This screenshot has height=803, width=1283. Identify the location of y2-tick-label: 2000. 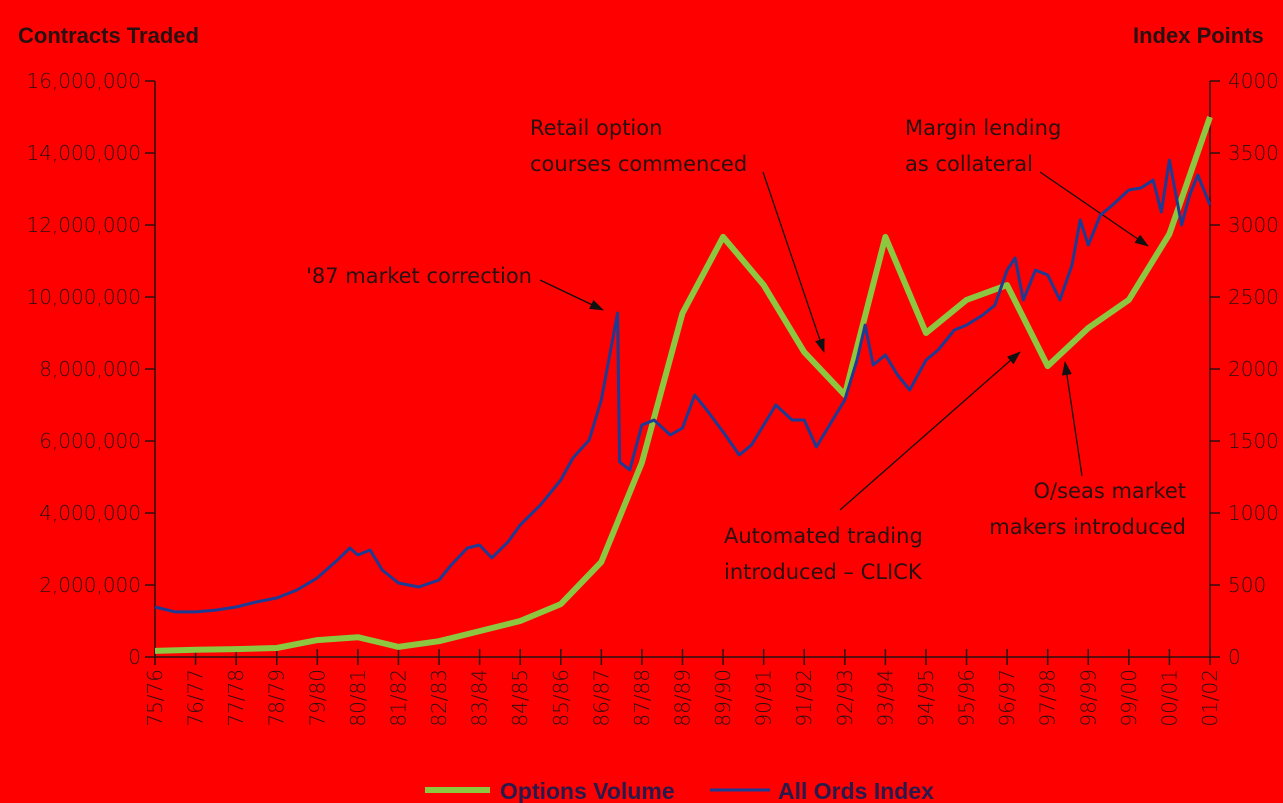
(1253, 369).